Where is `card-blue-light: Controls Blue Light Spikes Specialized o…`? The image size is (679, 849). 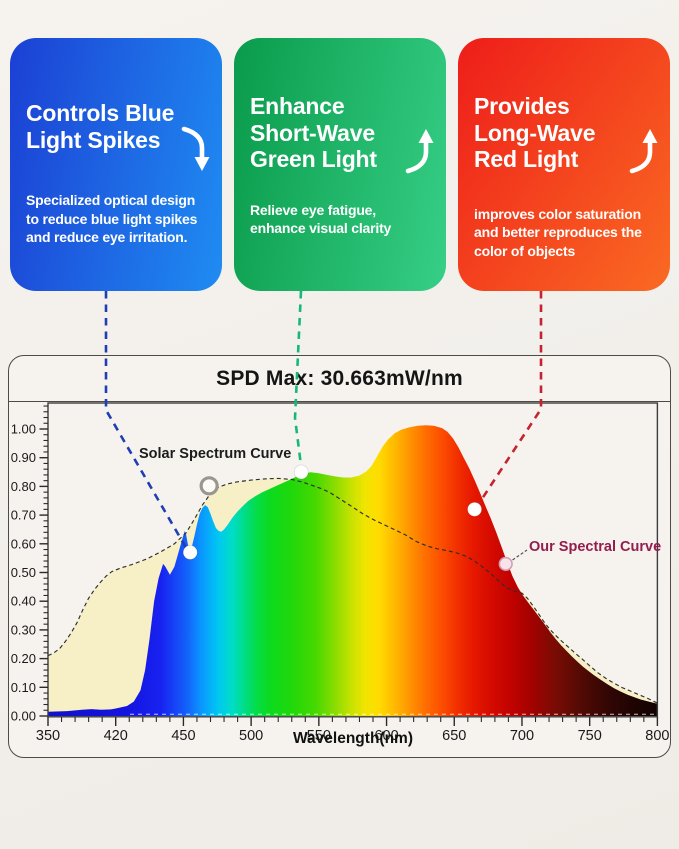 card-blue-light: Controls Blue Light Spikes Specialized o… is located at coordinates (116, 164).